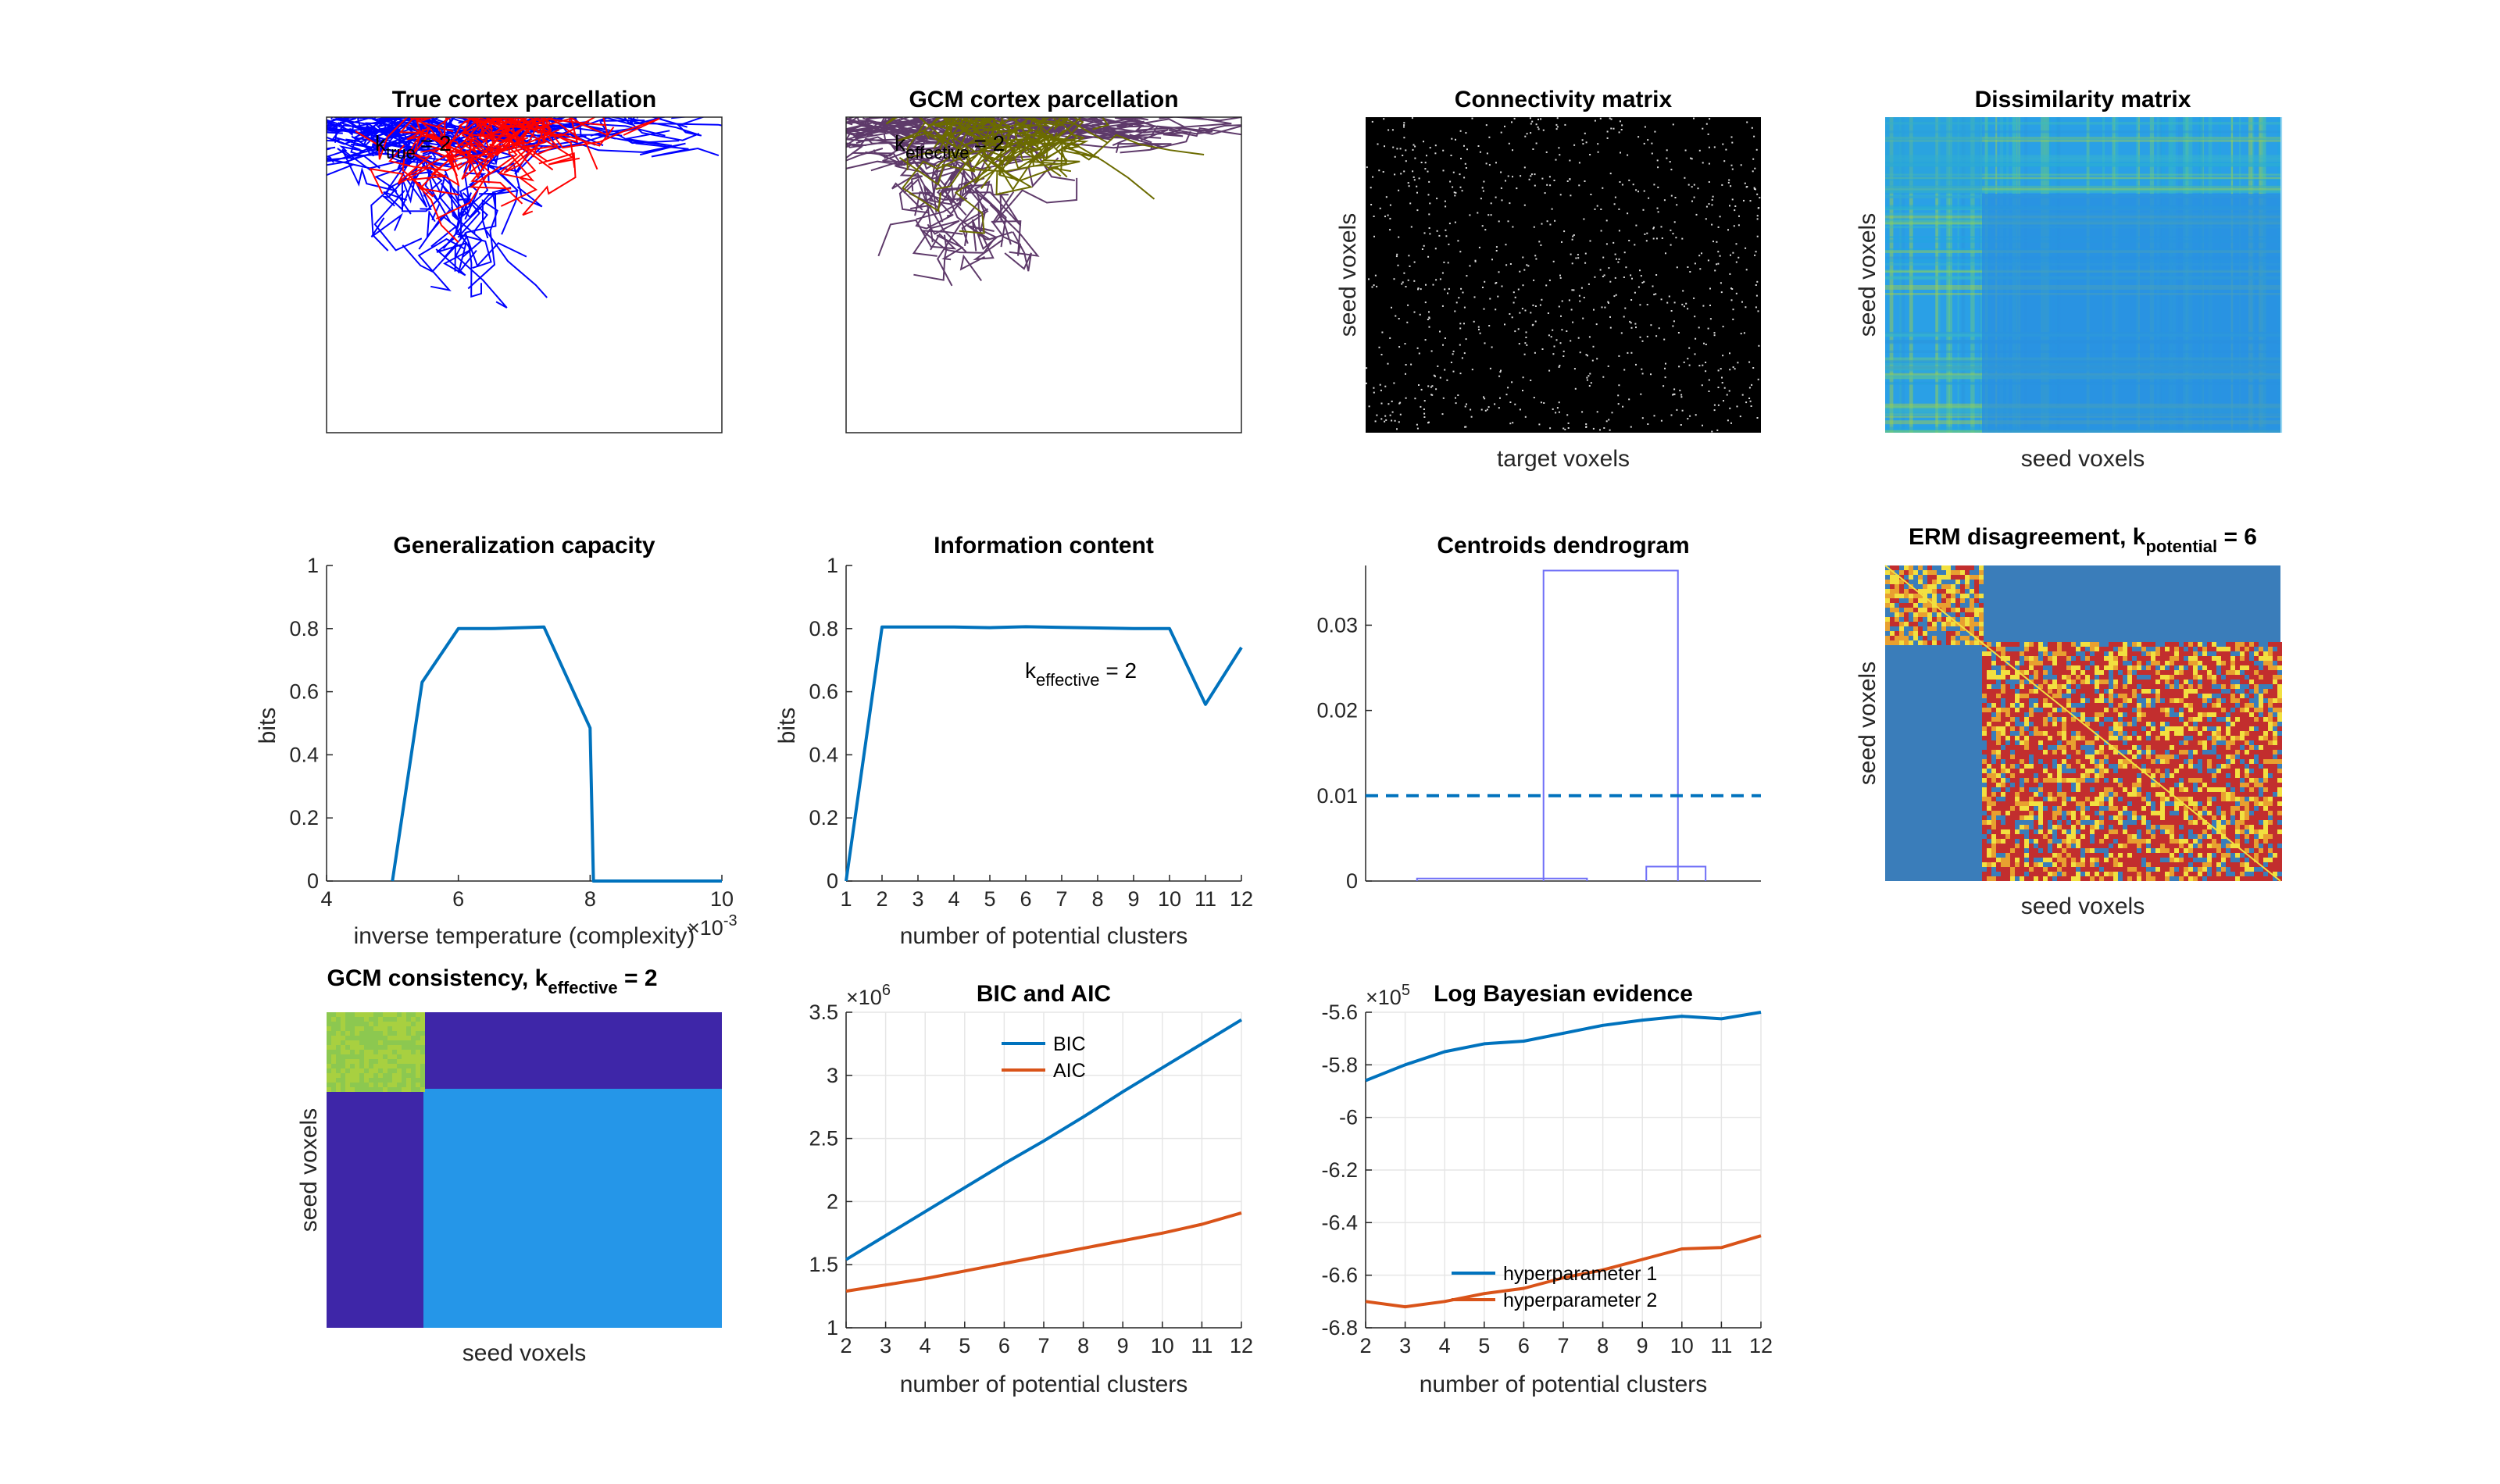 This screenshot has height=1484, width=2500. What do you see at coordinates (946, 188) in the screenshot?
I see `fiber-trace-a` at bounding box center [946, 188].